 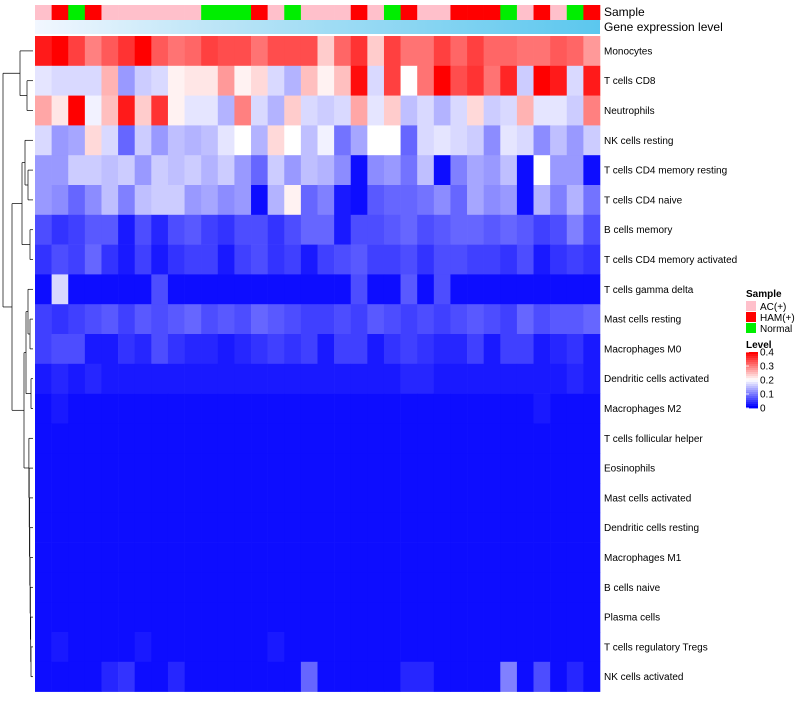 What do you see at coordinates (643, 677) in the screenshot?
I see `row-label: NK cells activated` at bounding box center [643, 677].